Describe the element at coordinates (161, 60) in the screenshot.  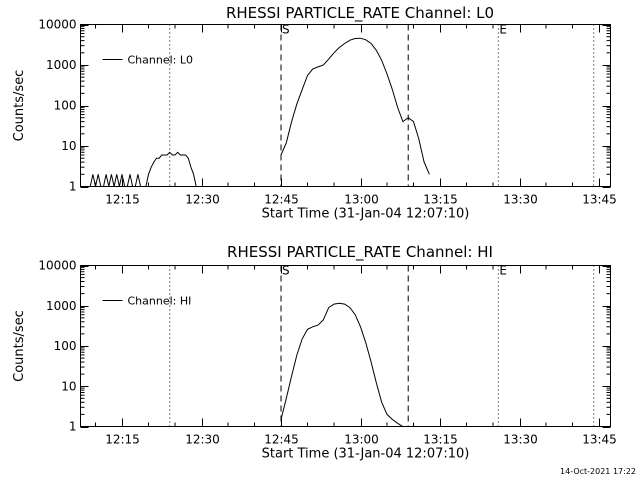
I see `legend-label: Channel: L0` at that location.